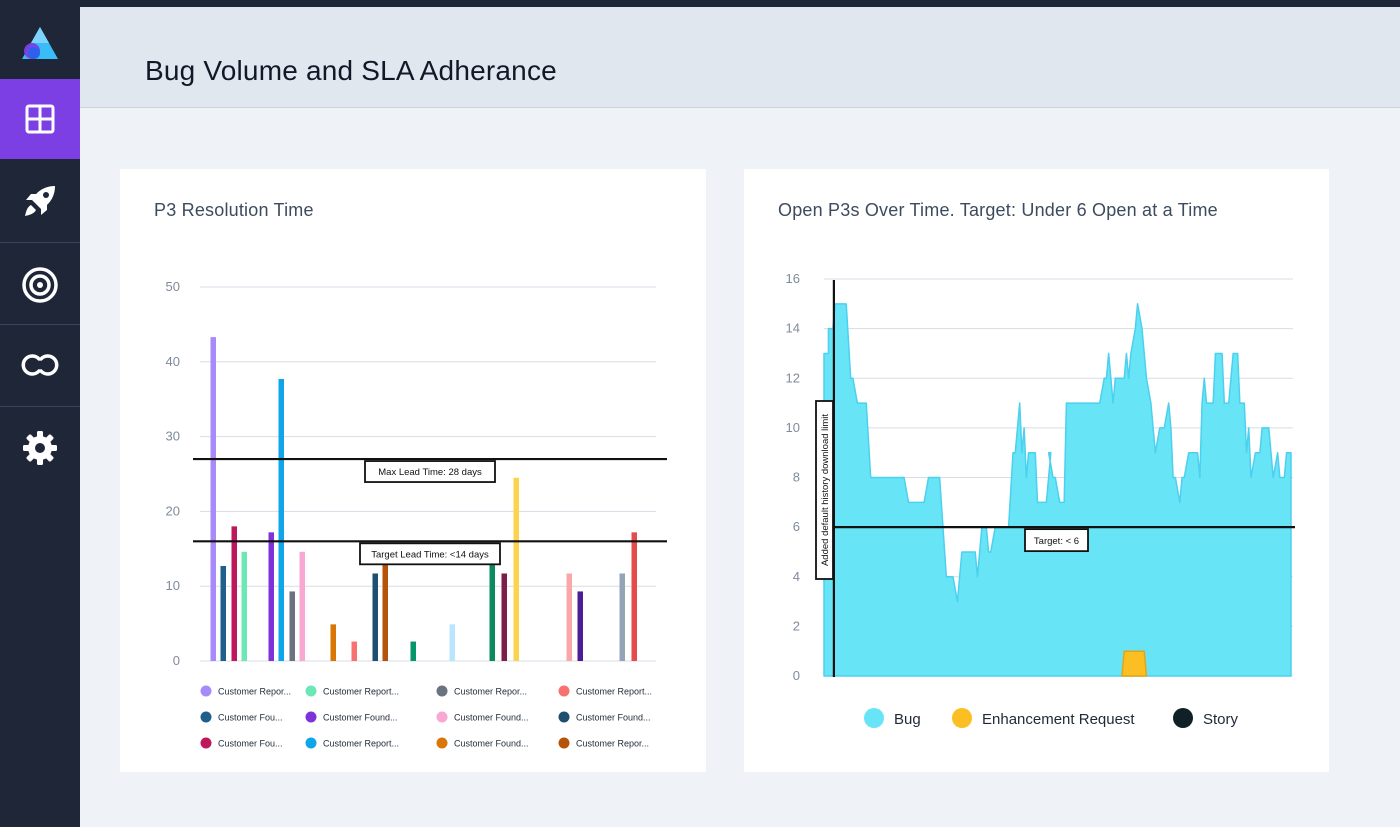 The height and width of the screenshot is (827, 1400). I want to click on dashboard-icon, so click(40, 119).